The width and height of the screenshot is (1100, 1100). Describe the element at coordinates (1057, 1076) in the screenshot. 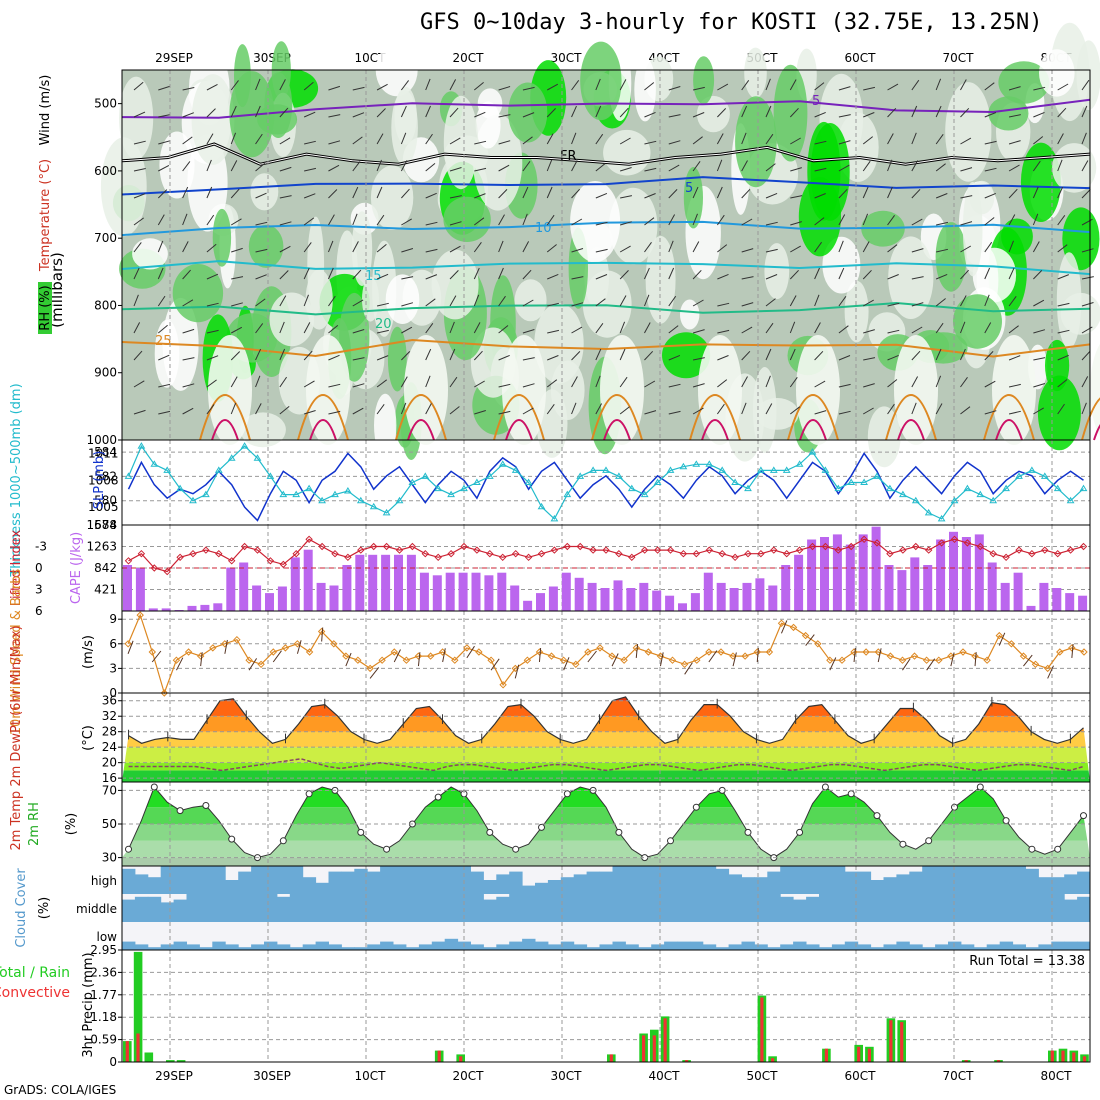

I see `bottom-date-label: 80CT` at that location.